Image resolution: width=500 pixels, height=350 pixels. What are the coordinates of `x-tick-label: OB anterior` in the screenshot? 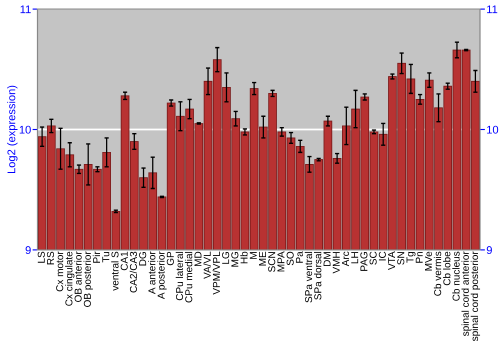 It's located at (78, 276).